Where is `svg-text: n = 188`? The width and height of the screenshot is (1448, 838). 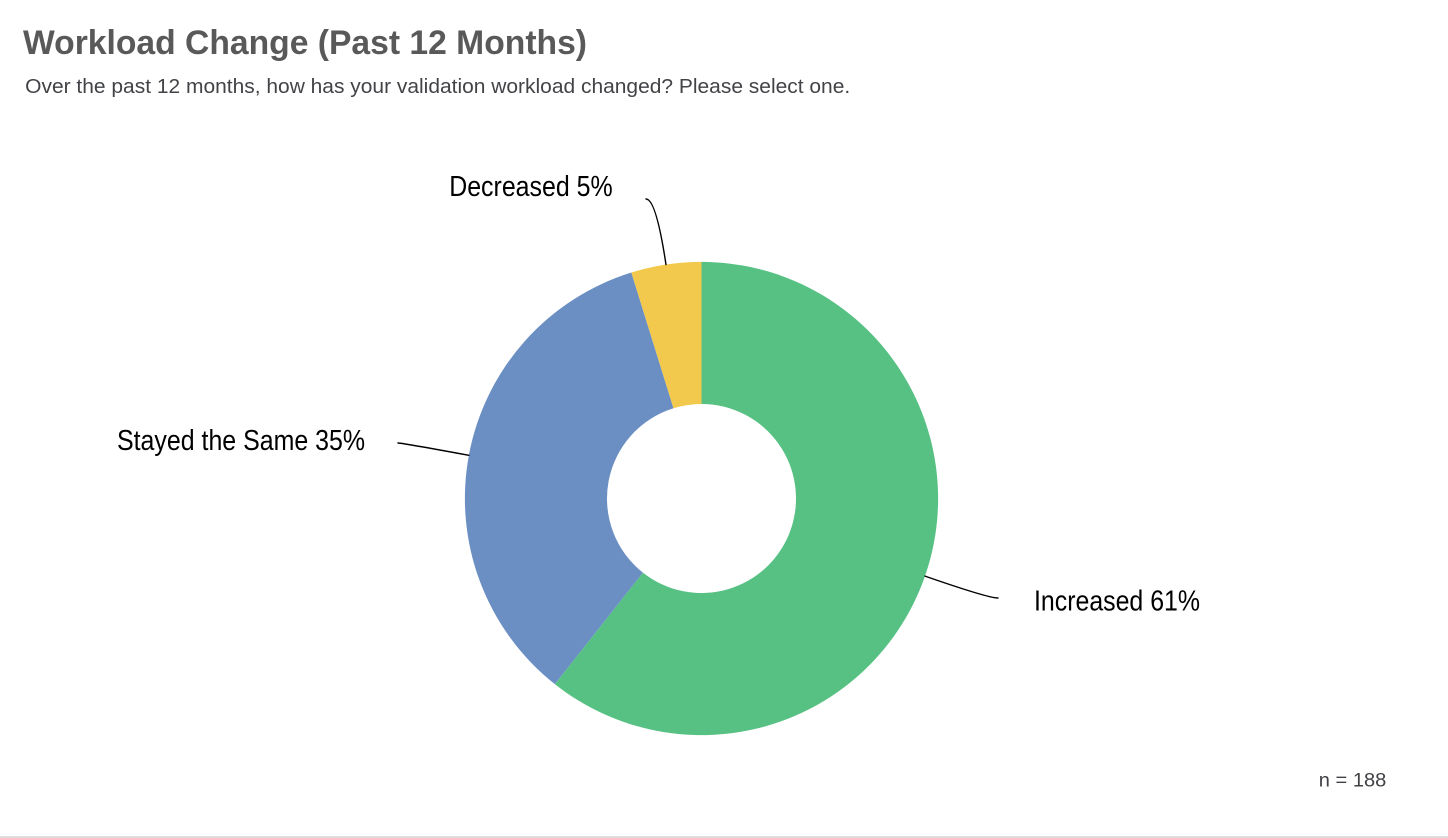 svg-text: n = 188 is located at coordinates (1353, 781).